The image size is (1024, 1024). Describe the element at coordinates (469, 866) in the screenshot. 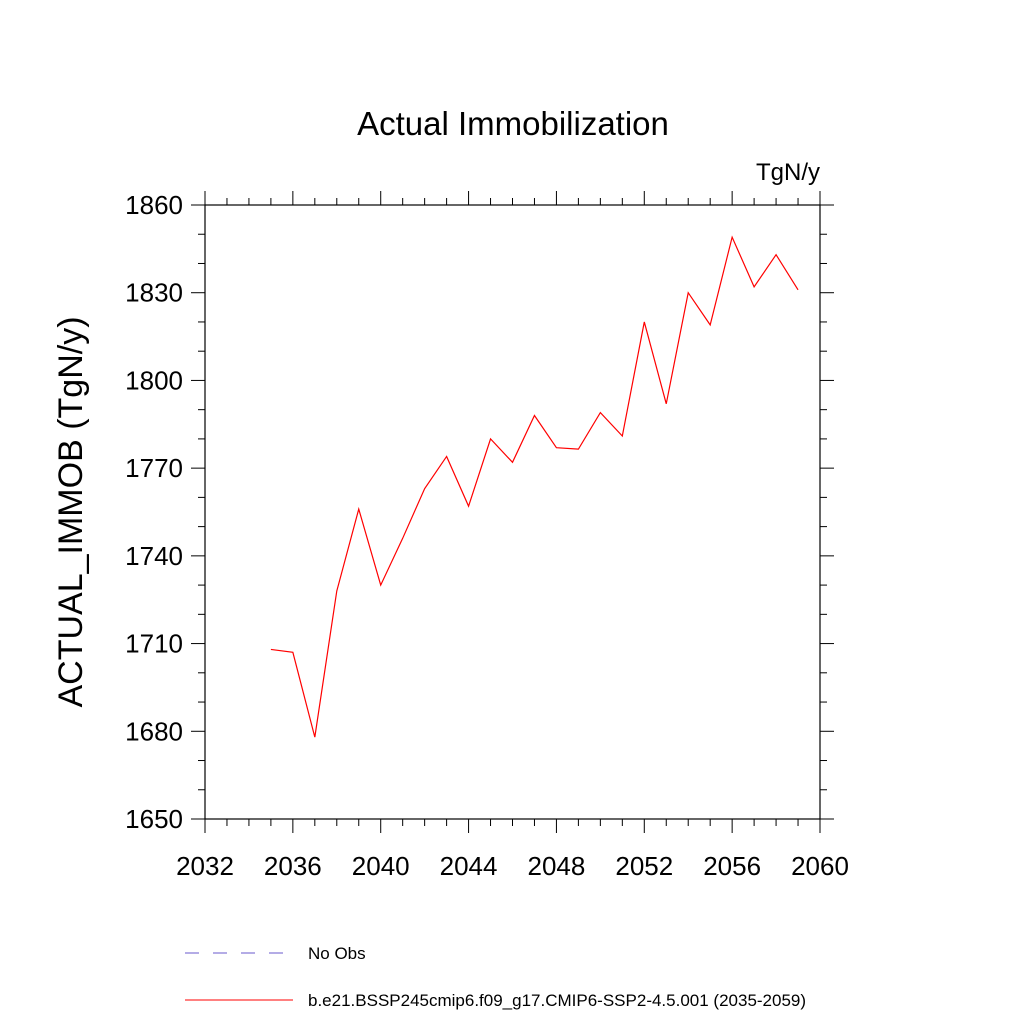

I see `x-tick-label: 2044` at that location.